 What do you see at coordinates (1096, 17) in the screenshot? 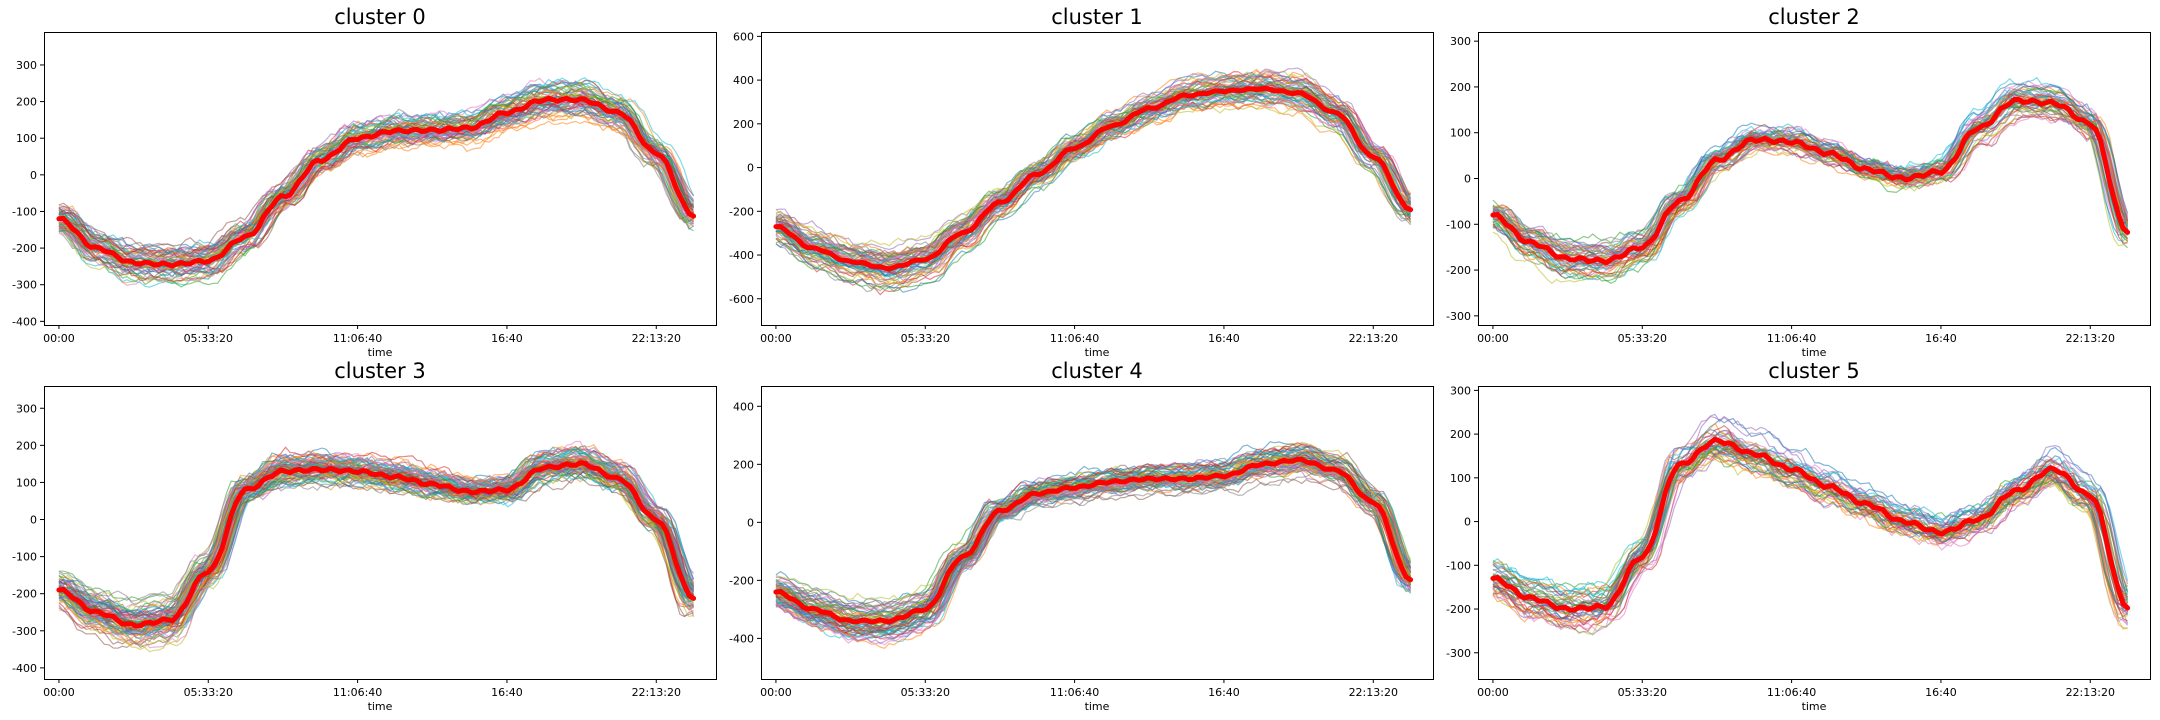
I see `chart-title: cluster 1` at bounding box center [1096, 17].